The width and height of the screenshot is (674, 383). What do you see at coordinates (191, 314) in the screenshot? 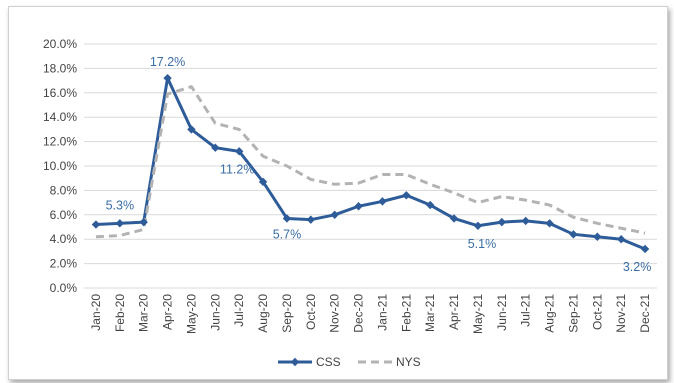
I see `x-tick-label: May-20` at bounding box center [191, 314].